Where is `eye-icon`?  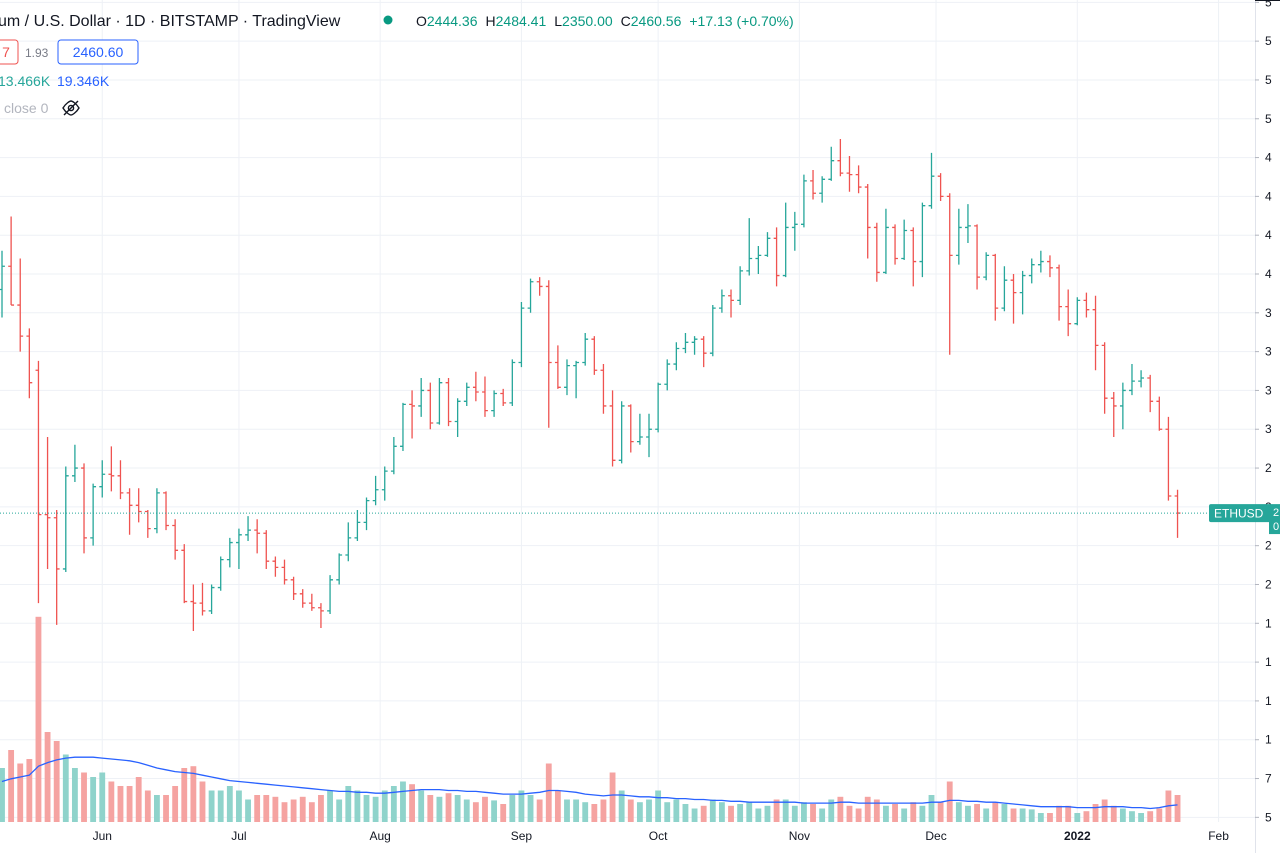 eye-icon is located at coordinates (71, 108).